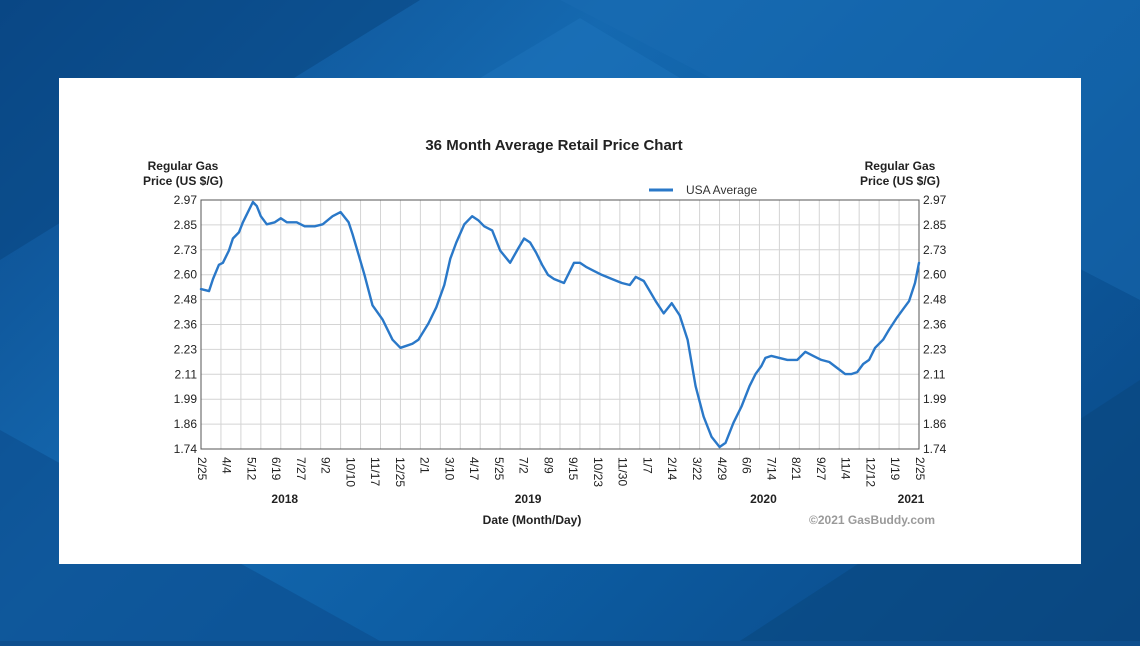  Describe the element at coordinates (911, 499) in the screenshot. I see `year-label: 2021` at that location.